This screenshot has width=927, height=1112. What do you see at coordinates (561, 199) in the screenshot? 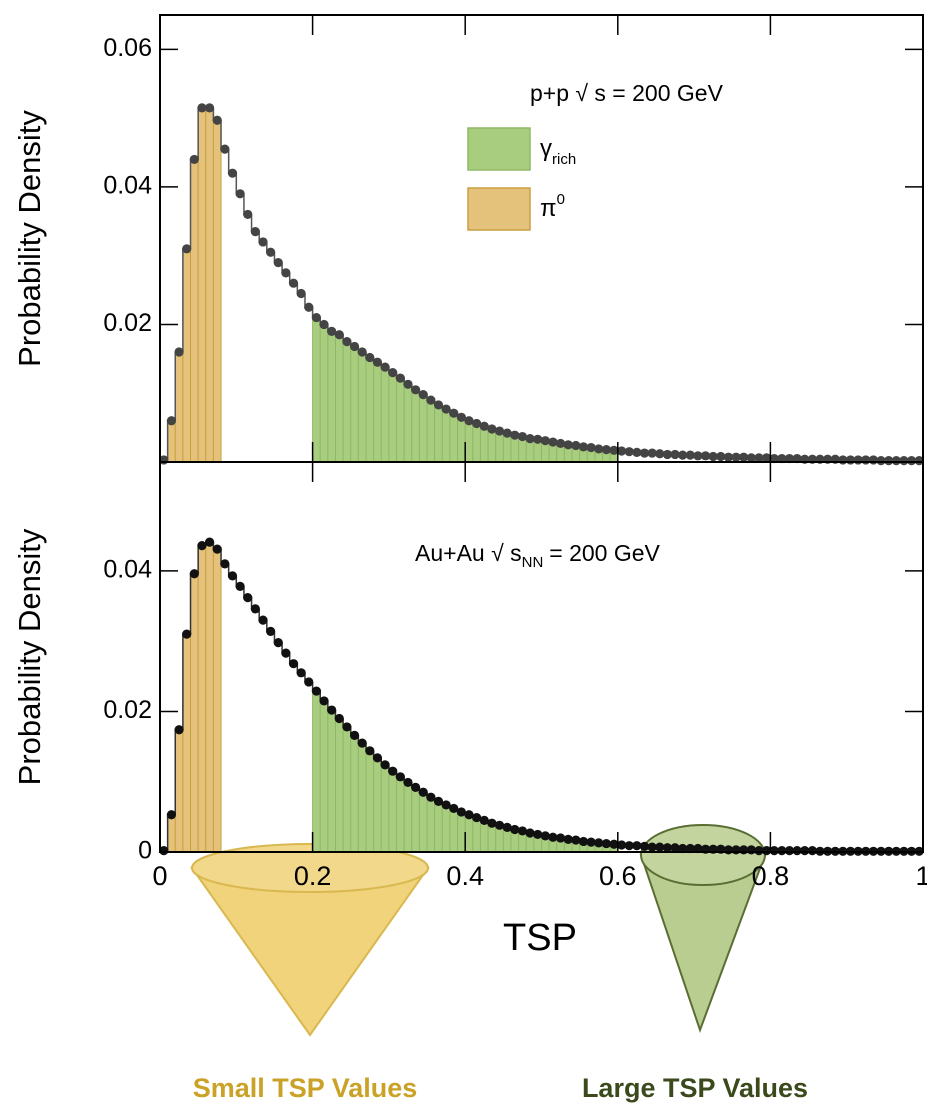
I see `legend-sup: 0` at bounding box center [561, 199].